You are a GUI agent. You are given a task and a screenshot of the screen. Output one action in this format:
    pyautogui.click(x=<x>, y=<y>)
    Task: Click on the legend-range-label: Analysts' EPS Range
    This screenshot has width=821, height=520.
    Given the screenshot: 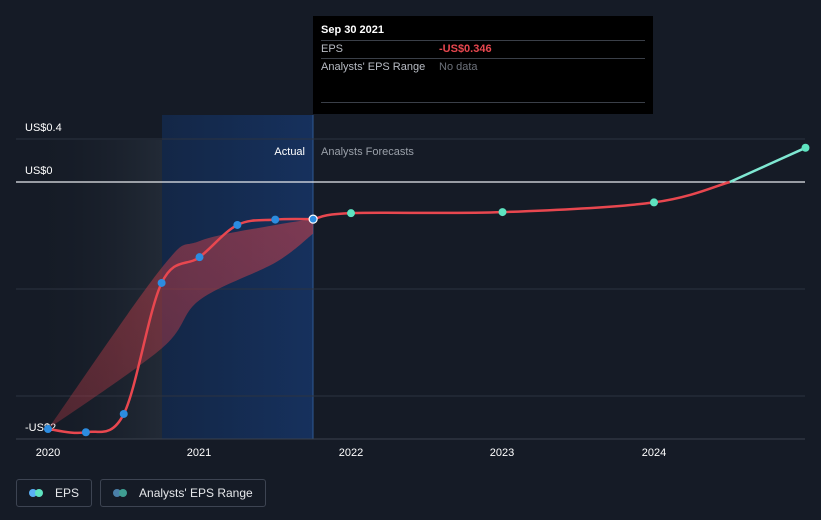 What is the action you would take?
    pyautogui.click(x=196, y=493)
    